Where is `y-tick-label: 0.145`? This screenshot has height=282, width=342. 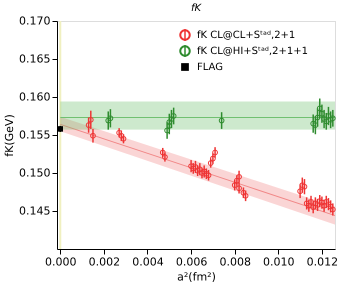
y-tick-label: 0.145 is located at coordinates (34, 211).